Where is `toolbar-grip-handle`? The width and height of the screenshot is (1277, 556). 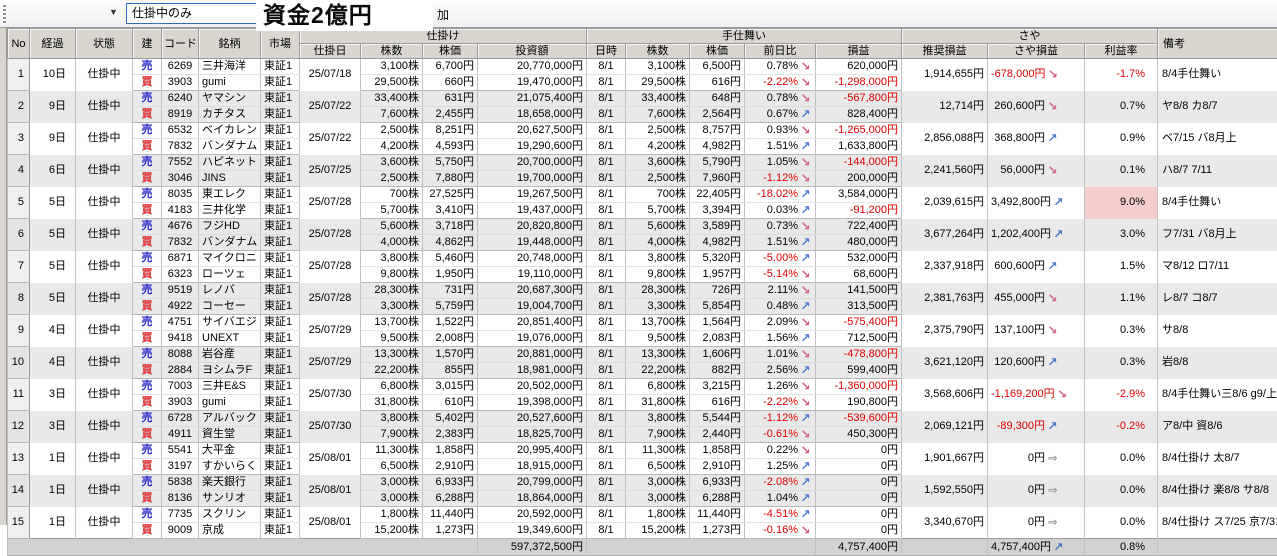
toolbar-grip-handle is located at coordinates (4, 14).